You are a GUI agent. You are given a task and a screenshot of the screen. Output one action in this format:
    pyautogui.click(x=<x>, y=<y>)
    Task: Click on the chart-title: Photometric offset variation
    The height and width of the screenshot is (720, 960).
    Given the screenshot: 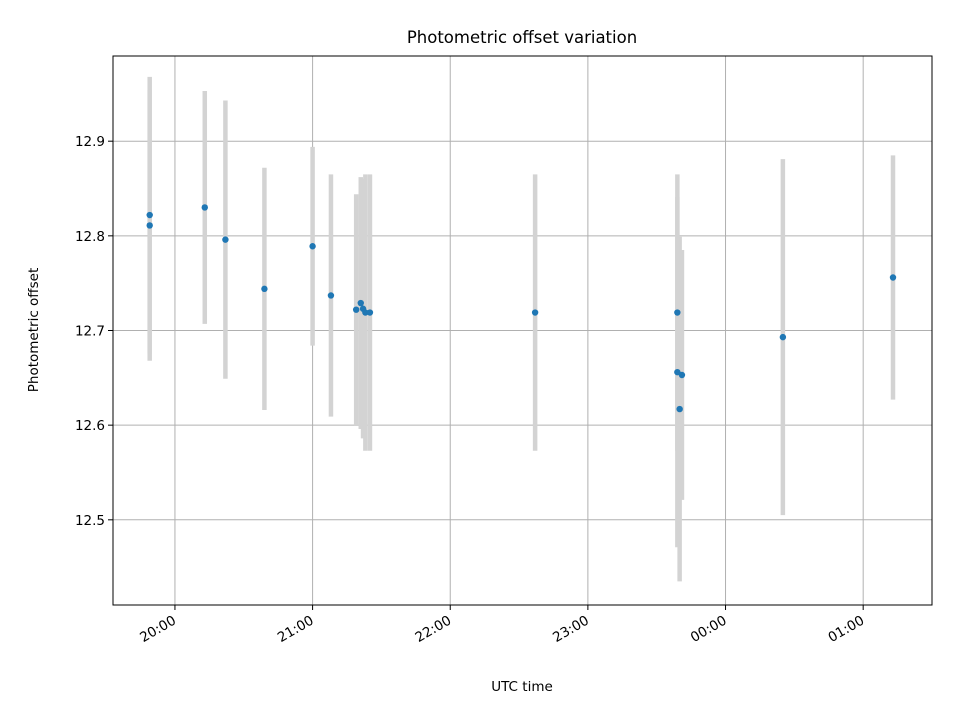 What is the action you would take?
    pyautogui.click(x=522, y=37)
    